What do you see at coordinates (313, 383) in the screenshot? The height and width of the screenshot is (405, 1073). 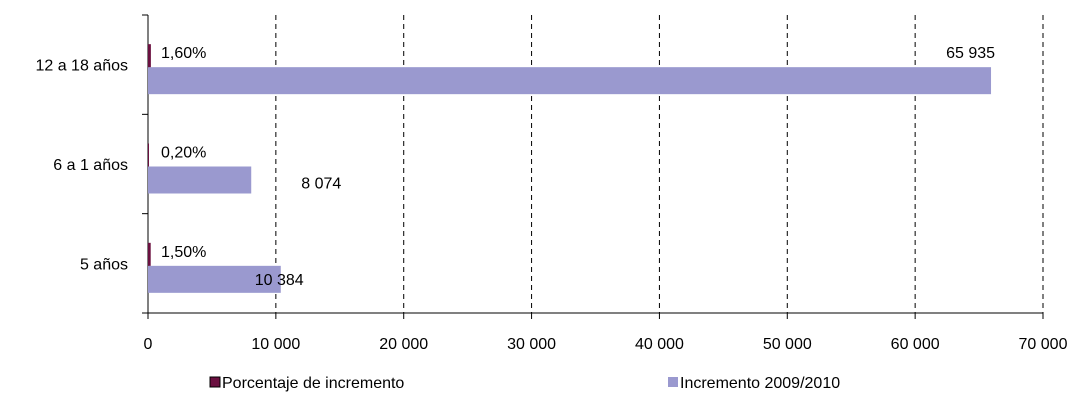 I see `legend-label: Porcentaje de incremento` at bounding box center [313, 383].